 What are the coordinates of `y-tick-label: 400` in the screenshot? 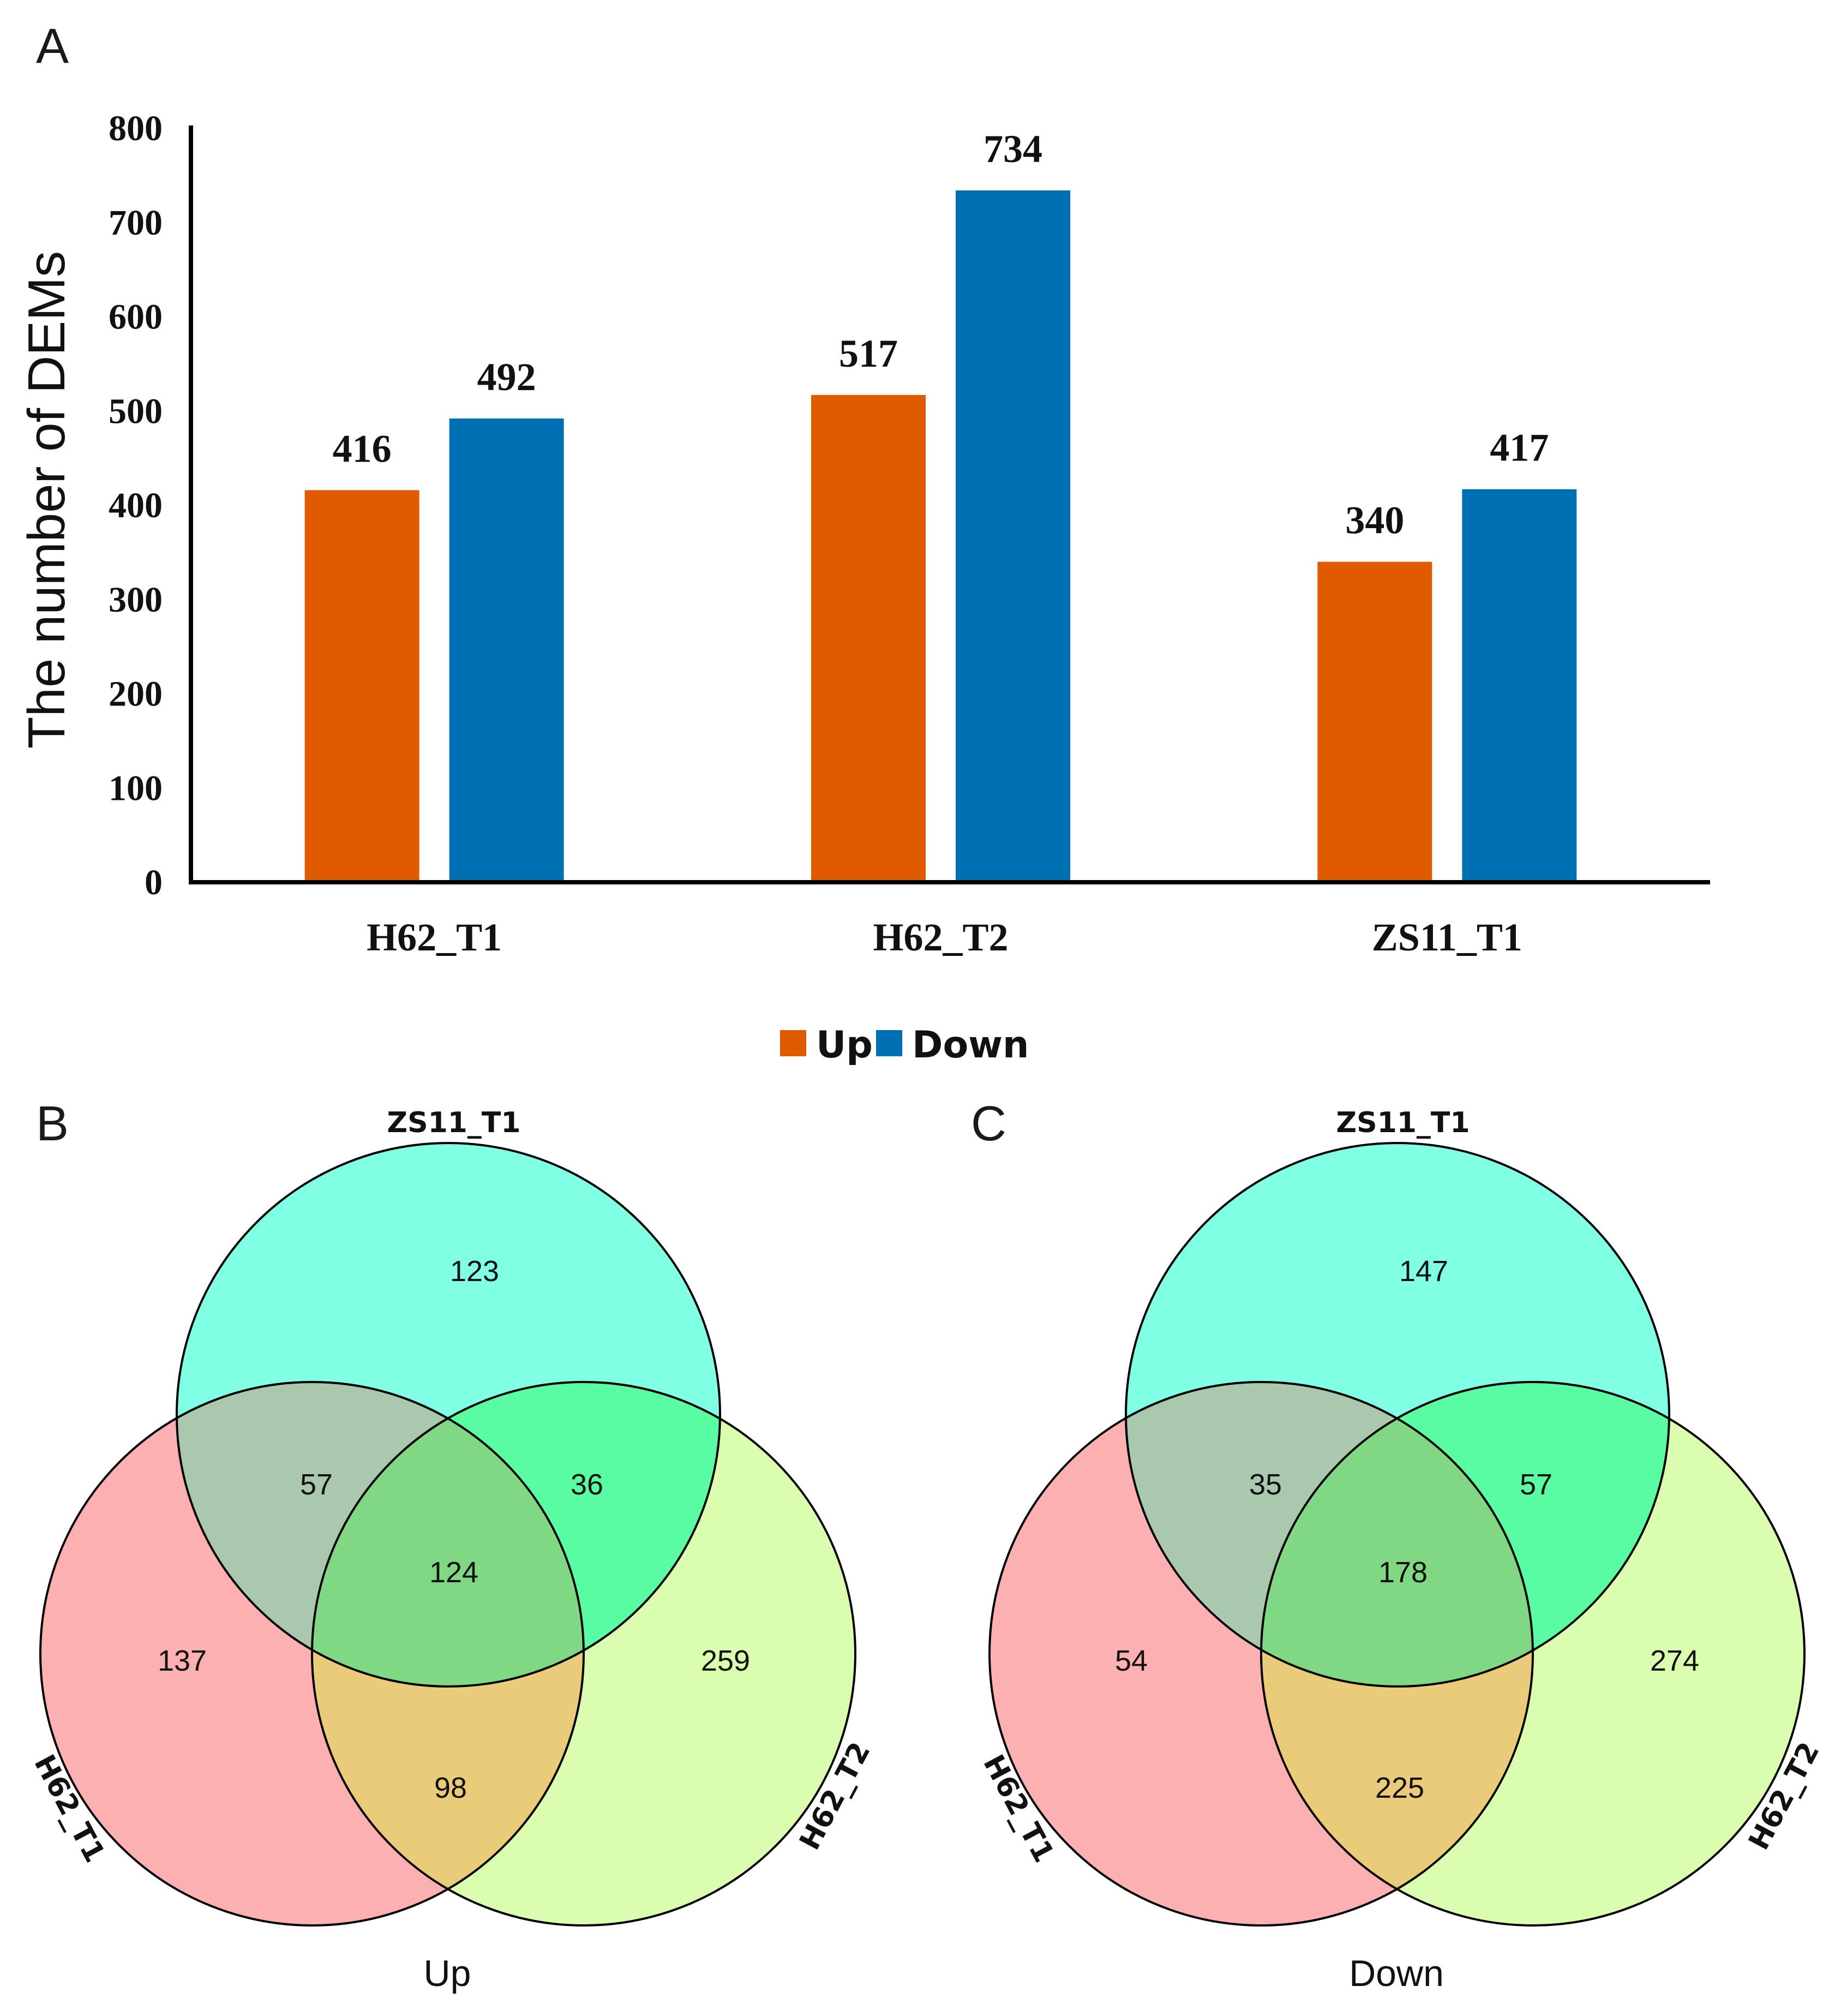 It's located at (136, 505).